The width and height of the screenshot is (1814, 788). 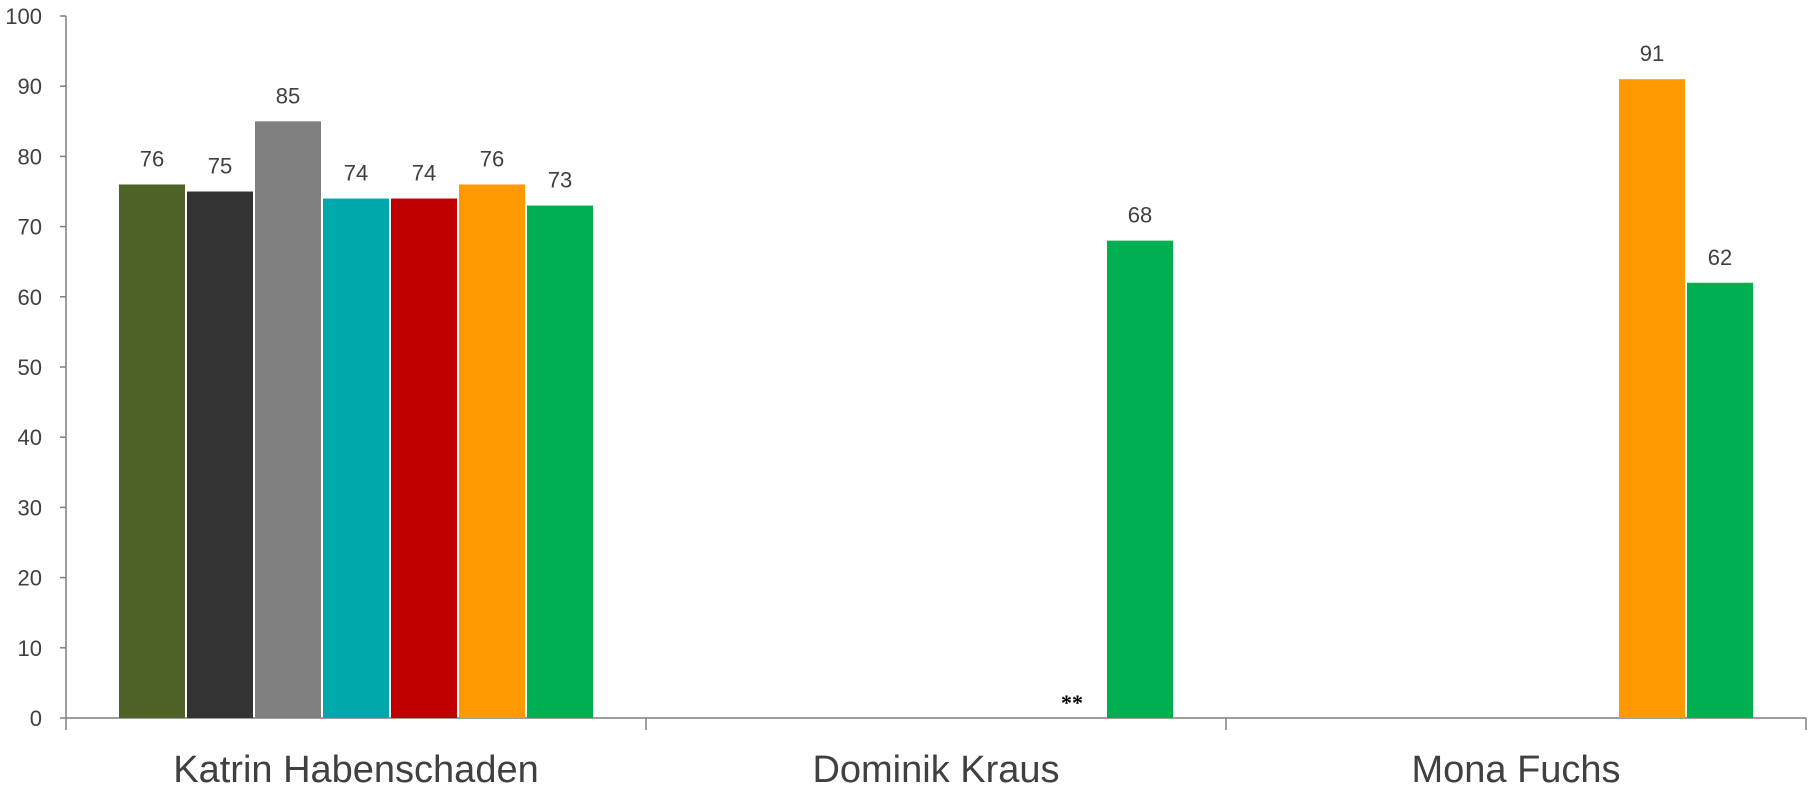 What do you see at coordinates (220, 166) in the screenshot?
I see `bar-value-label: 75` at bounding box center [220, 166].